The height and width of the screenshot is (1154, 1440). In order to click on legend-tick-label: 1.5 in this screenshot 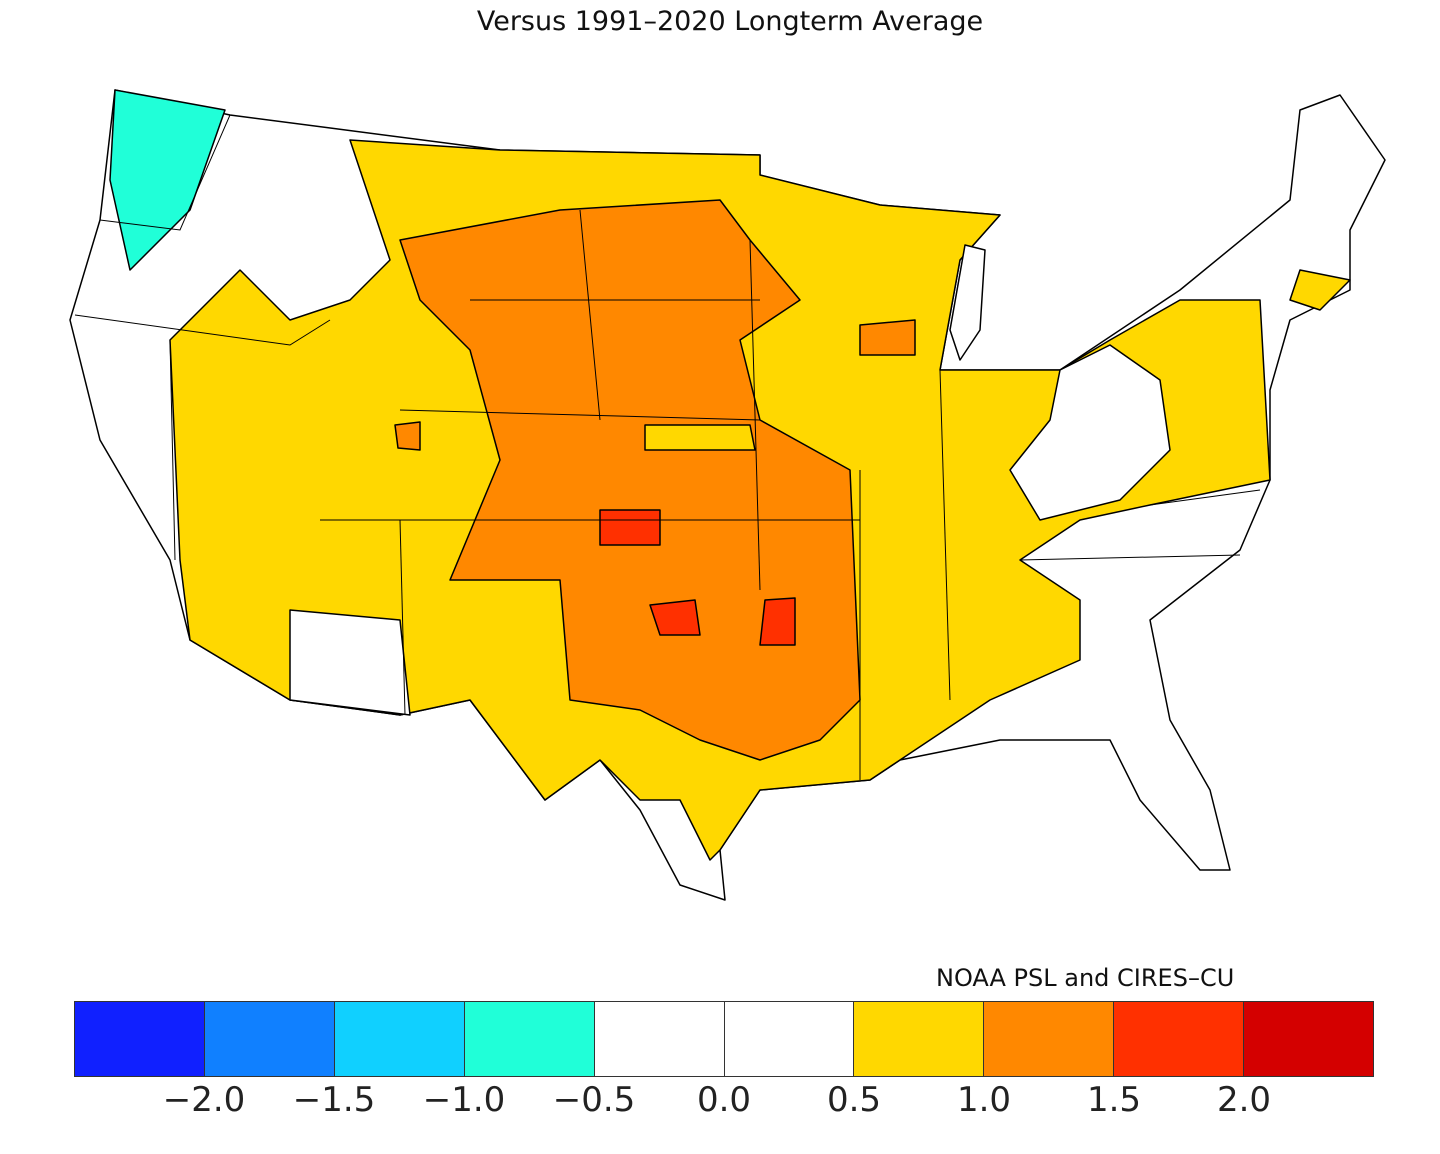, I will do `click(1114, 1100)`.